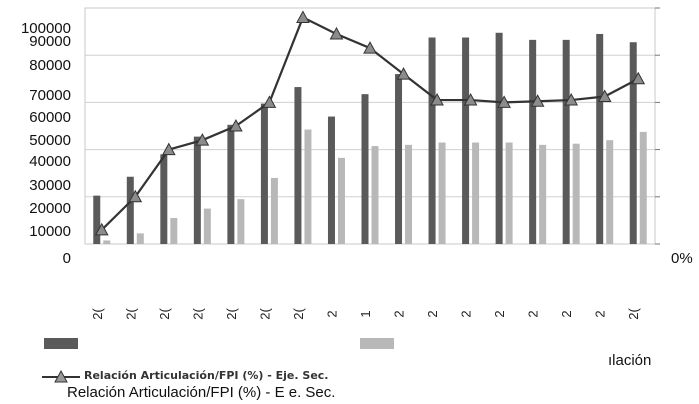  Describe the element at coordinates (50, 208) in the screenshot. I see `y-tick-label: 20000` at that location.